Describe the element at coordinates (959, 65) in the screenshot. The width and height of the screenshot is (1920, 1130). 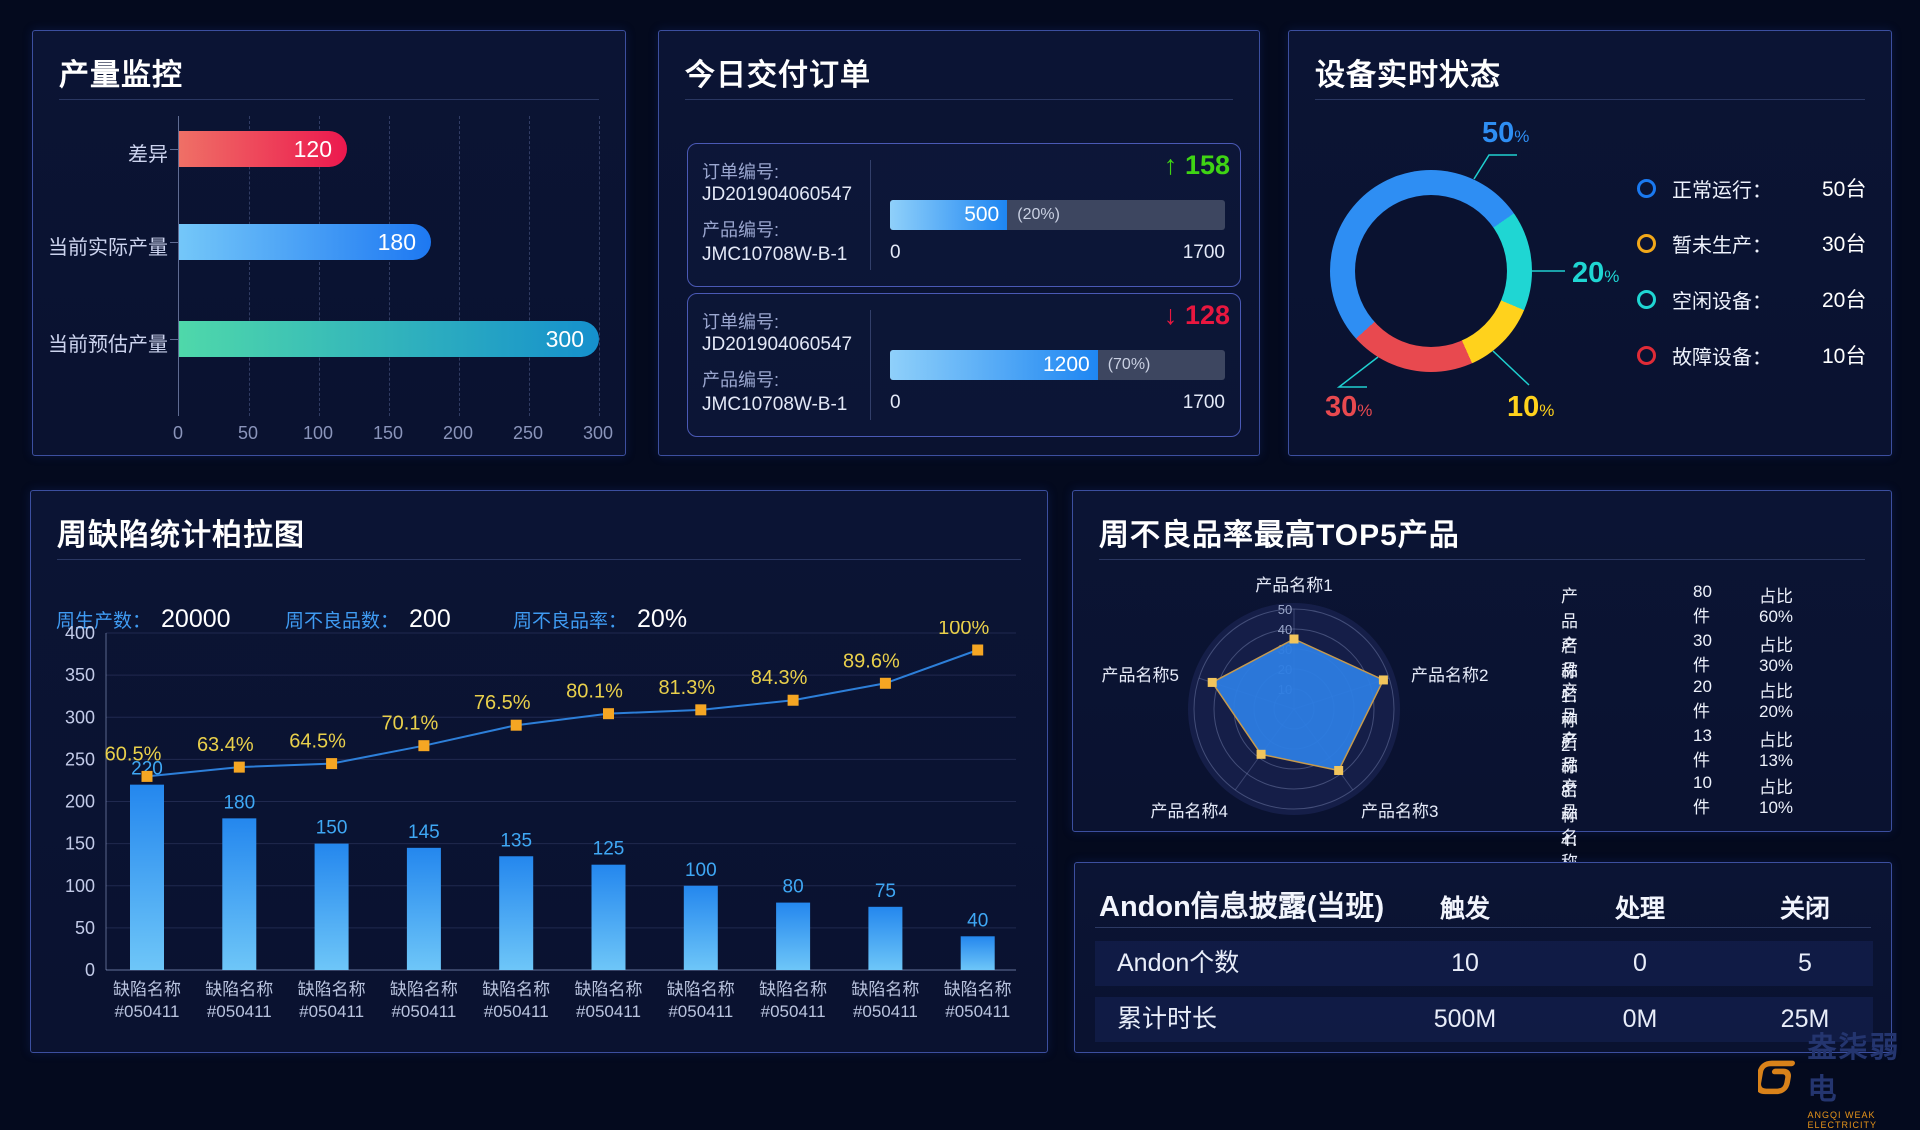
I see `panel-header: 今日交付订单` at that location.